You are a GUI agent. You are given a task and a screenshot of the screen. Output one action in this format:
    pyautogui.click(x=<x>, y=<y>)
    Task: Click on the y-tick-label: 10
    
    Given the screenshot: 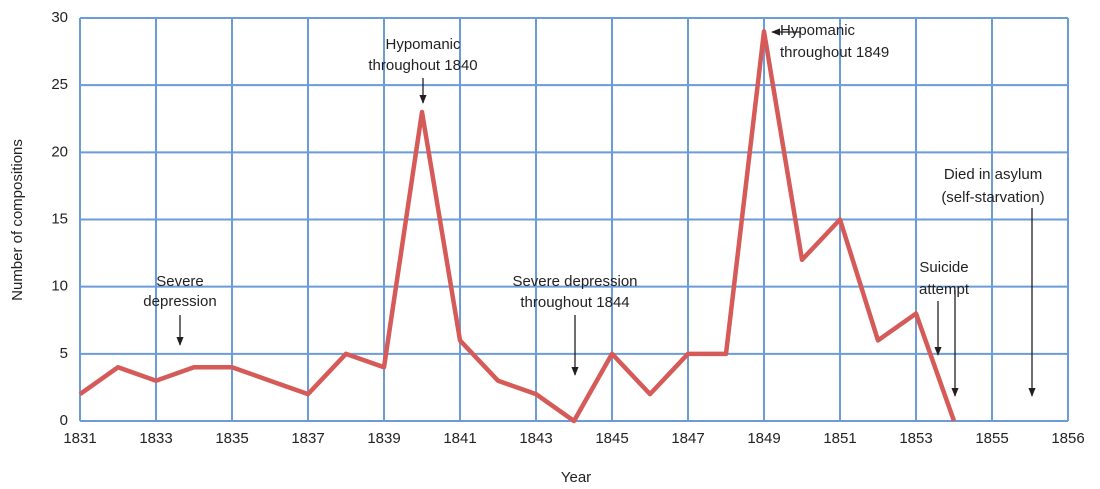 What is the action you would take?
    pyautogui.click(x=59, y=286)
    